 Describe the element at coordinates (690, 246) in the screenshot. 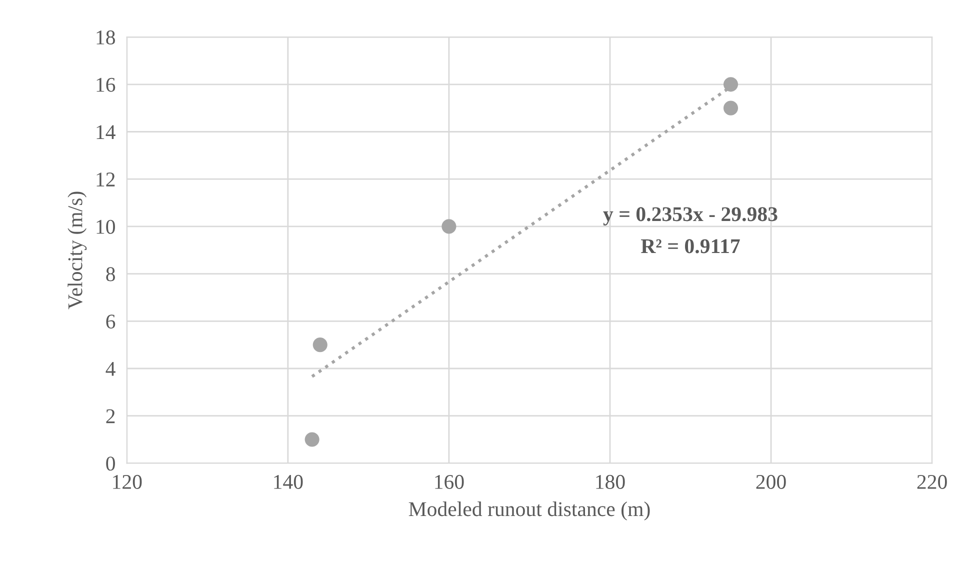

I see `annotation: R² = 0.9117` at that location.